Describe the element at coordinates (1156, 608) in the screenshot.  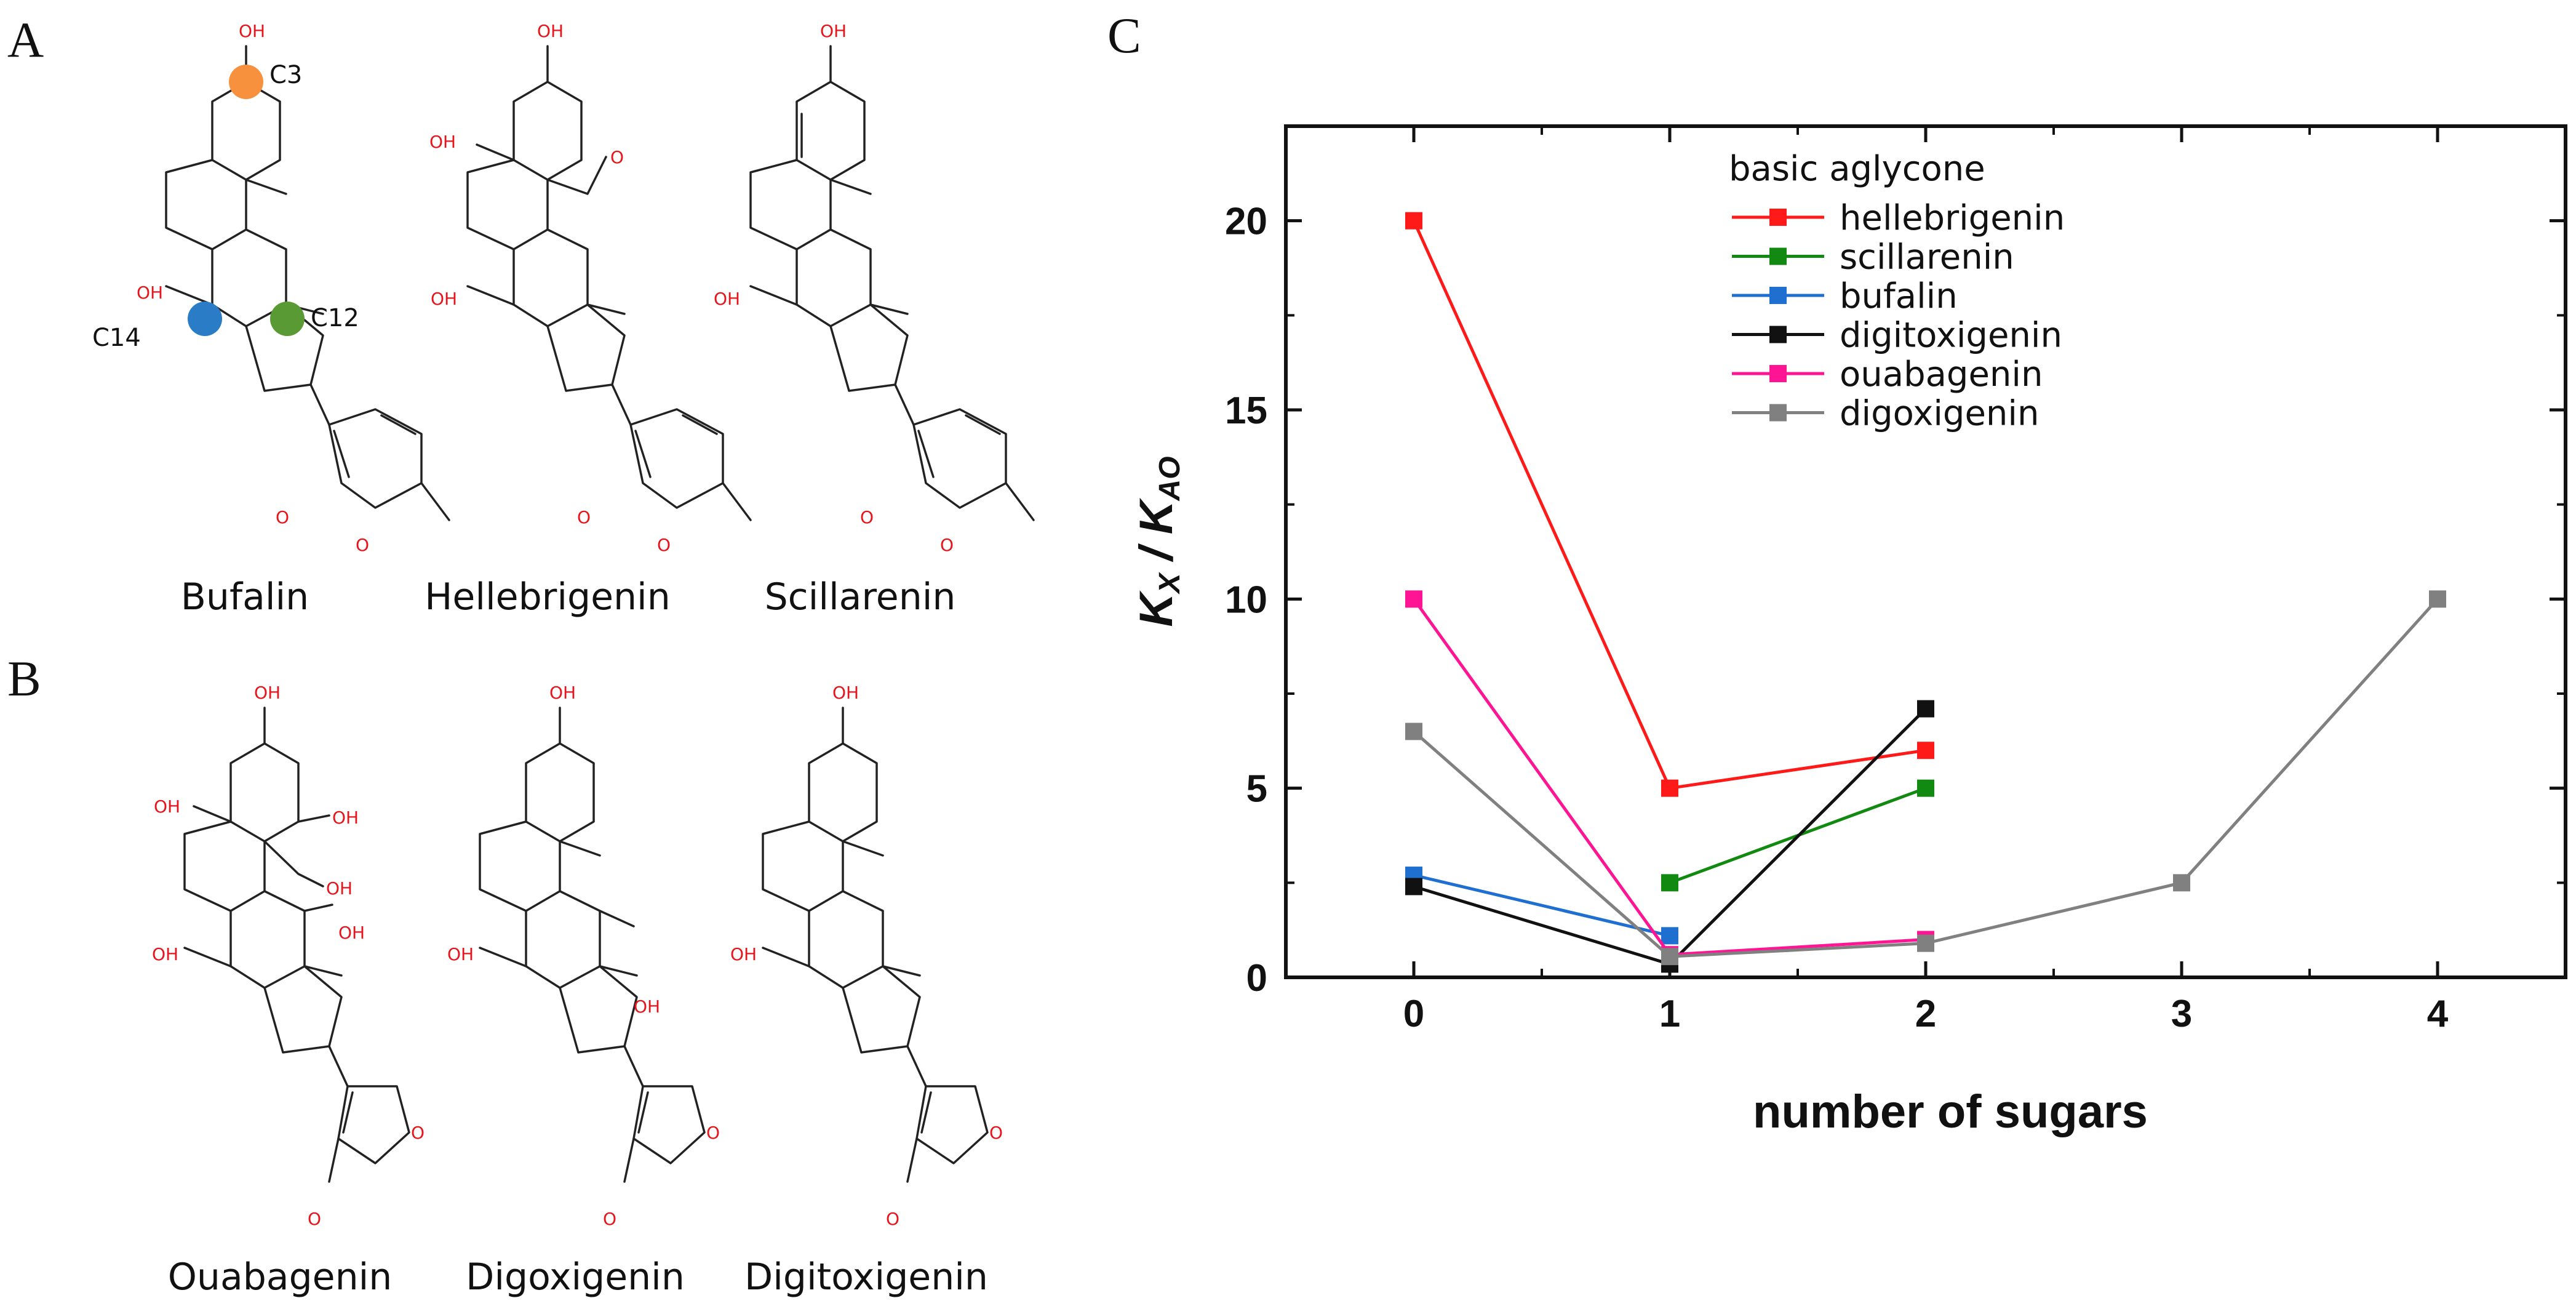
I see `y-axis-title-k1: K` at that location.